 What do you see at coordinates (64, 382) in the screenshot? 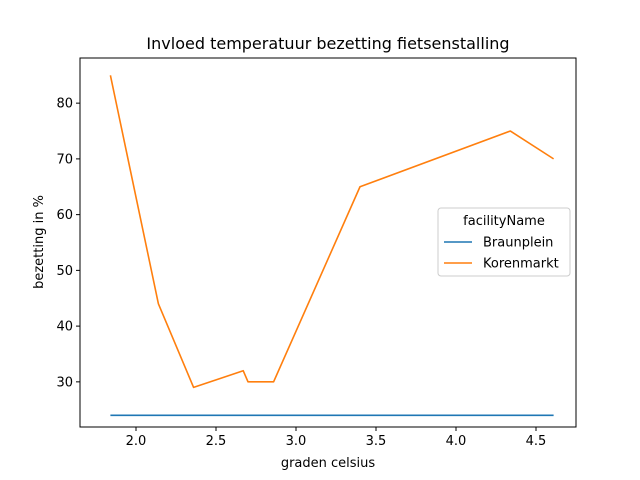
I see `y-tick-label: 30` at bounding box center [64, 382].